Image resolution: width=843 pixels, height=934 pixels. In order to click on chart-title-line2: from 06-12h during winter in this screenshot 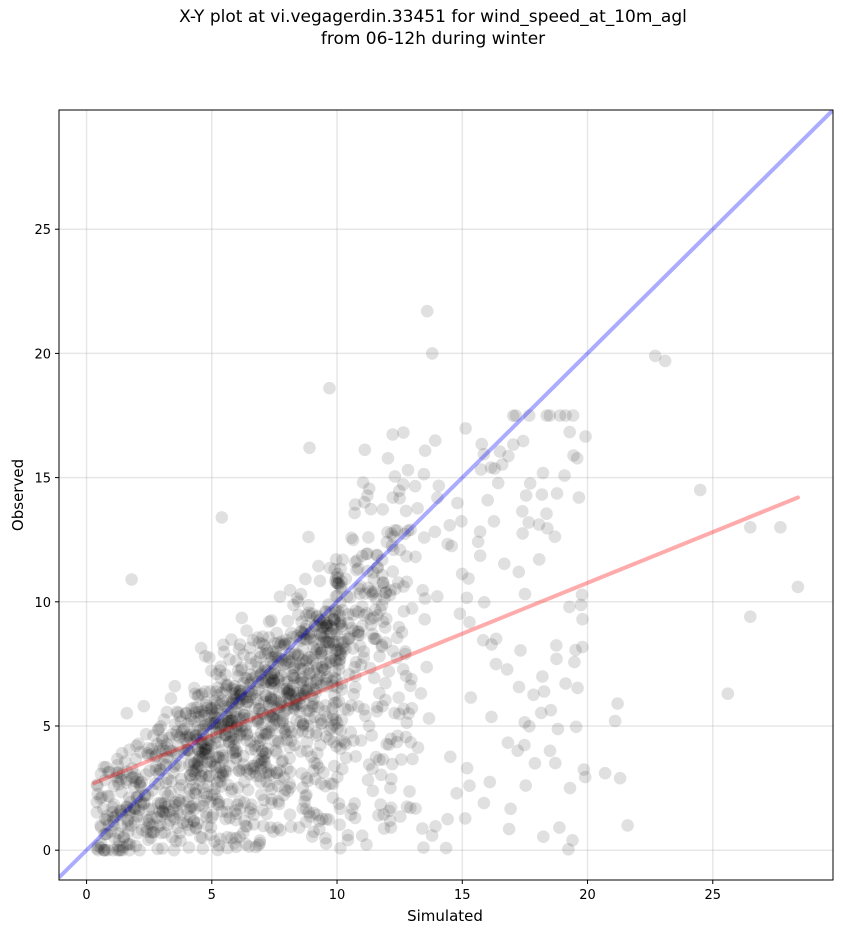, I will do `click(433, 39)`.